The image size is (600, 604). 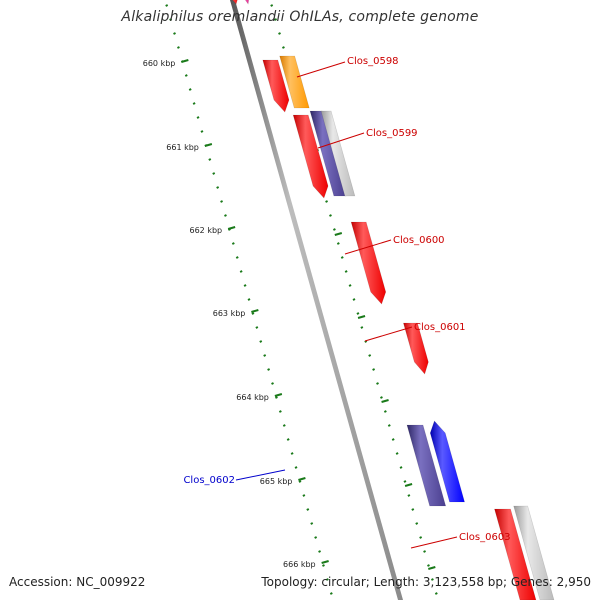 I want to click on kbp-tick-label: 661 kbp, so click(x=182, y=147).